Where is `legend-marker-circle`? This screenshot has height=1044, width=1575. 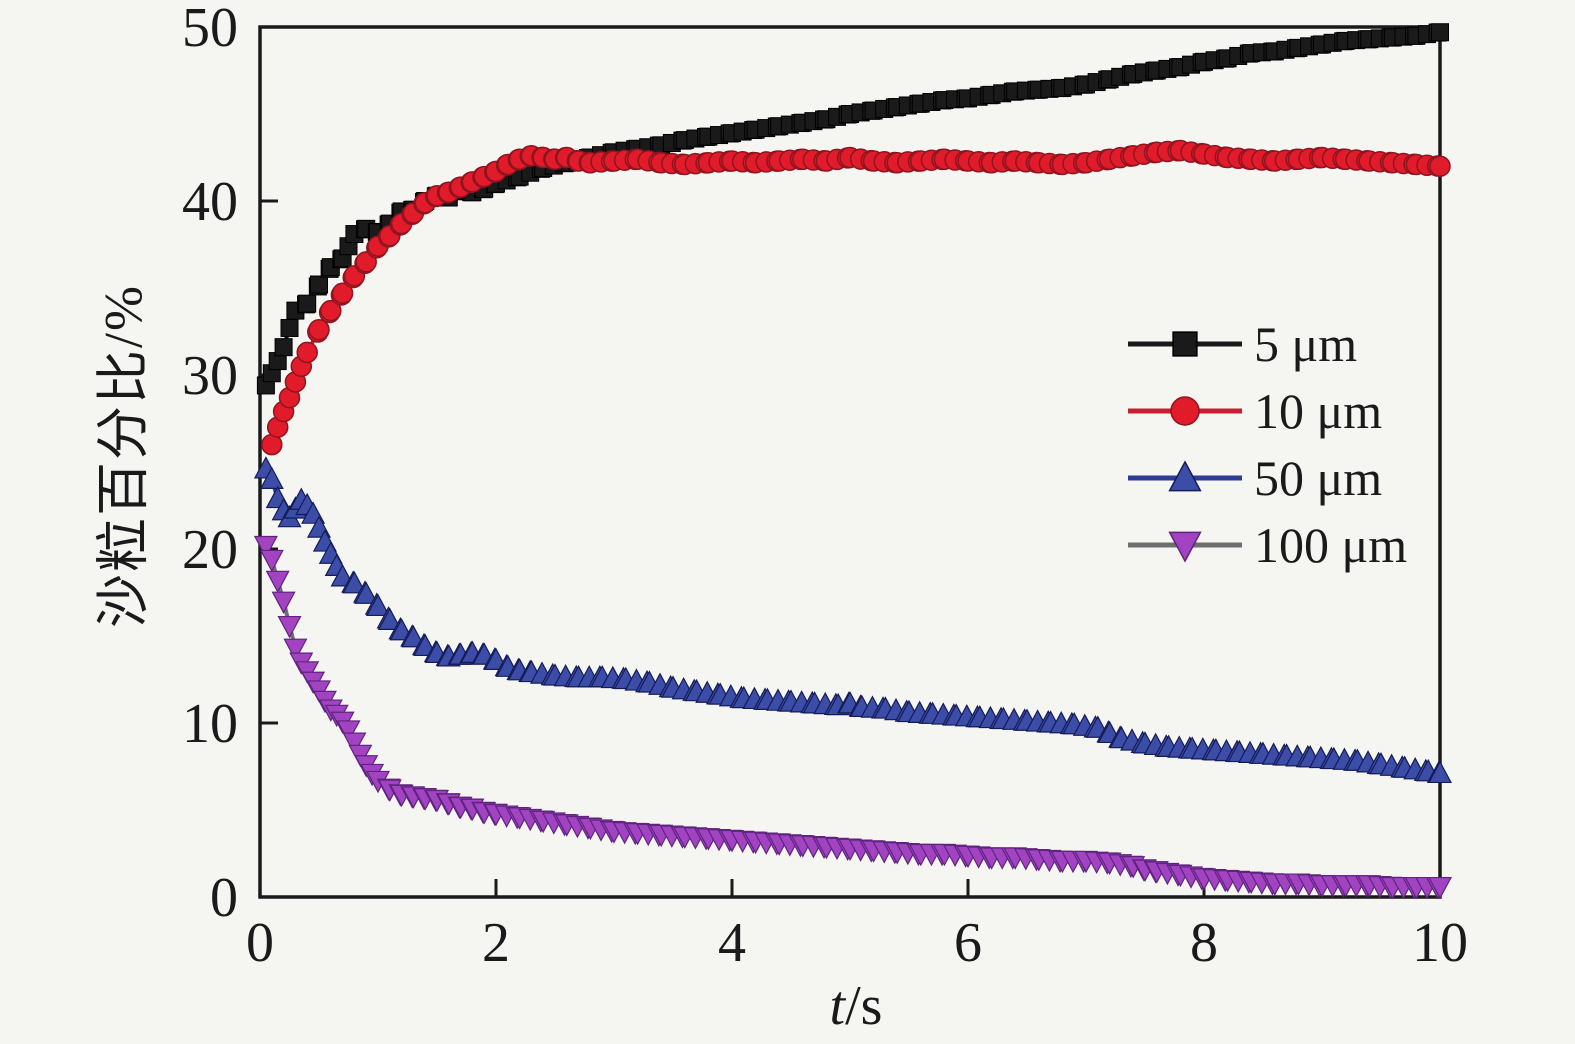
legend-marker-circle is located at coordinates (1185, 411).